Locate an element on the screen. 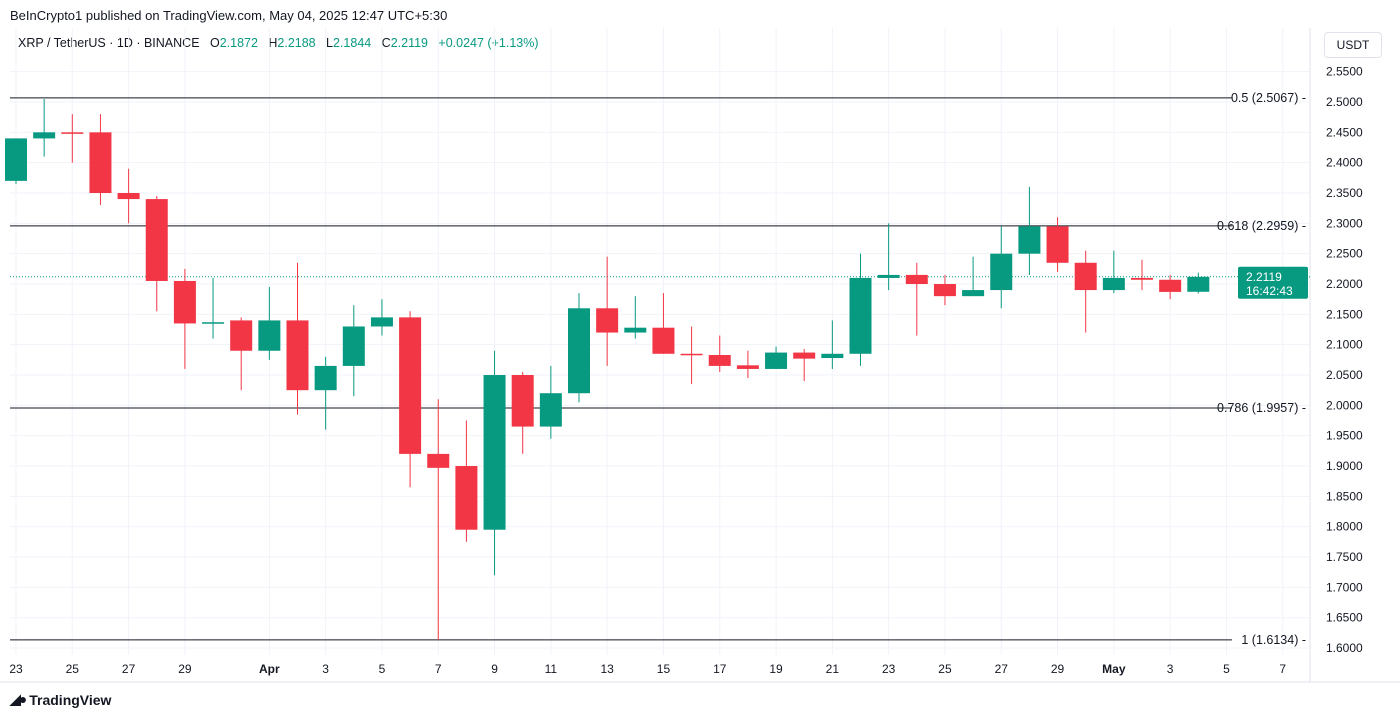 The width and height of the screenshot is (1400, 717). close-value: 2.2119 is located at coordinates (409, 43).